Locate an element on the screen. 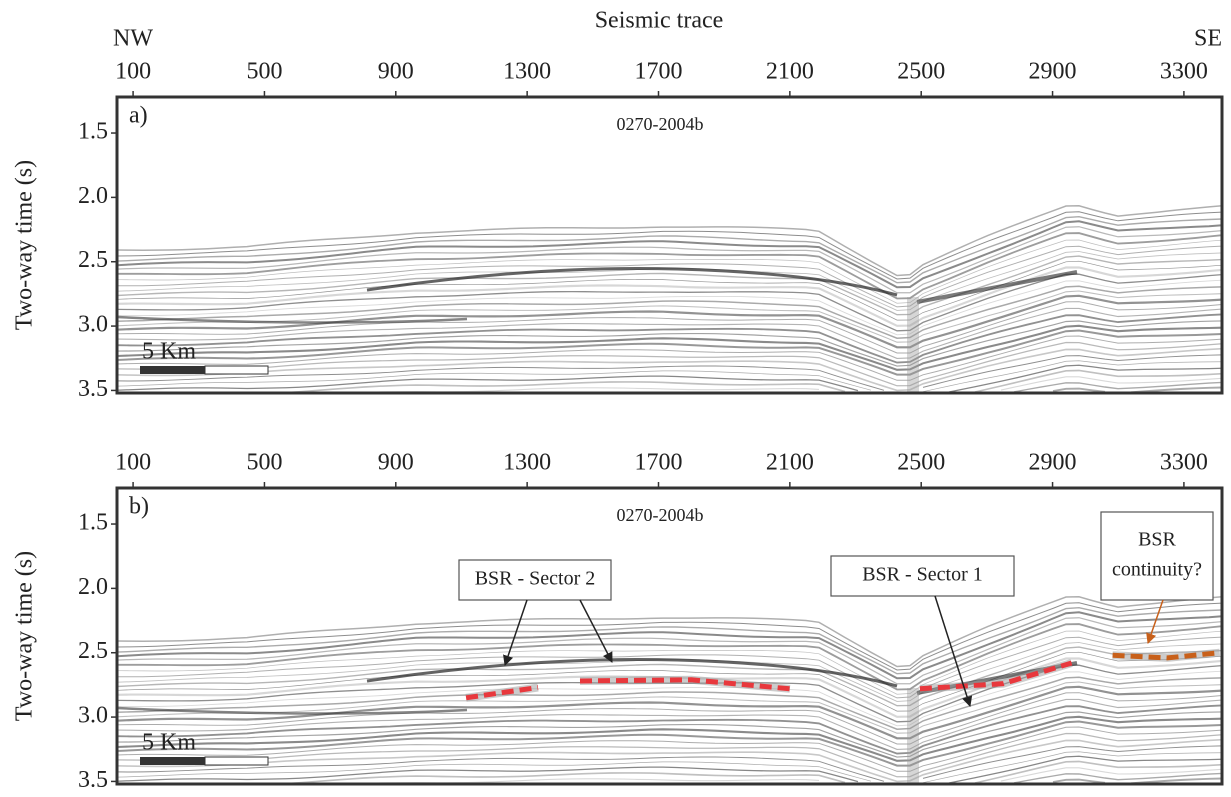  x-tick-label: 100 is located at coordinates (133, 463).